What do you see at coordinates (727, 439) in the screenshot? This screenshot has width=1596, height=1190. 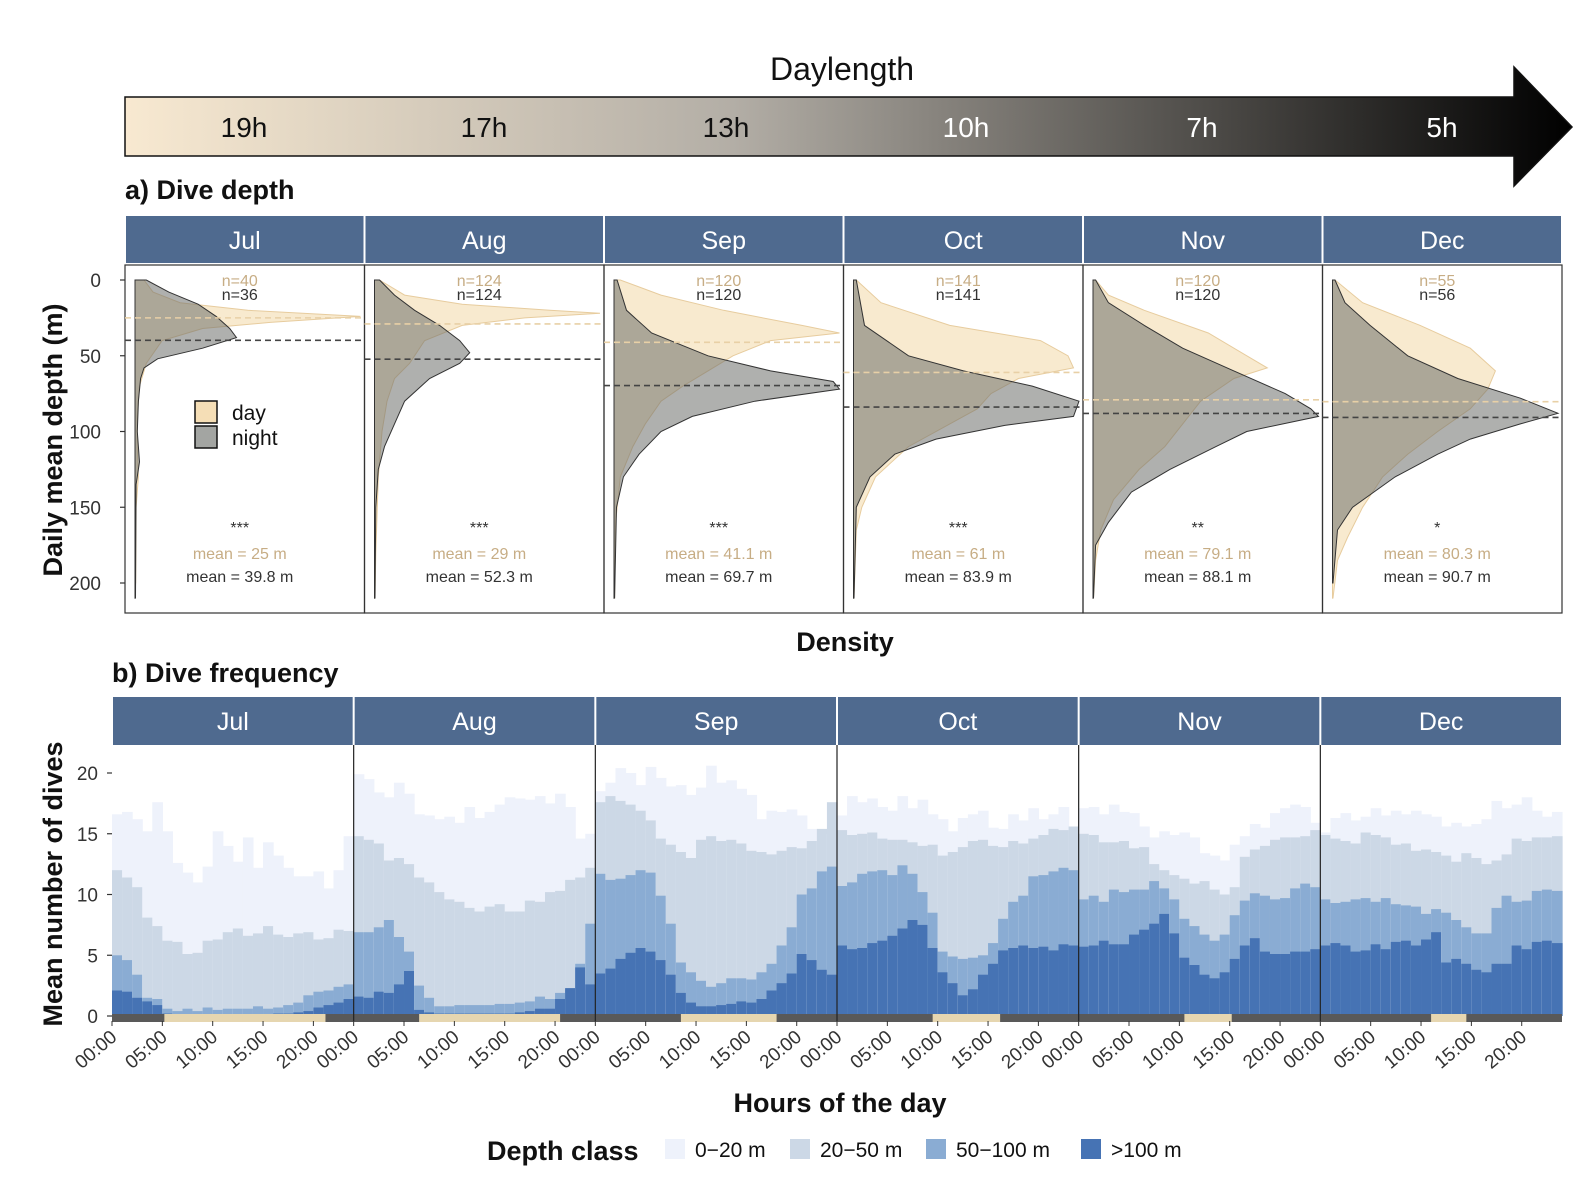 I see `night-density-sep` at bounding box center [727, 439].